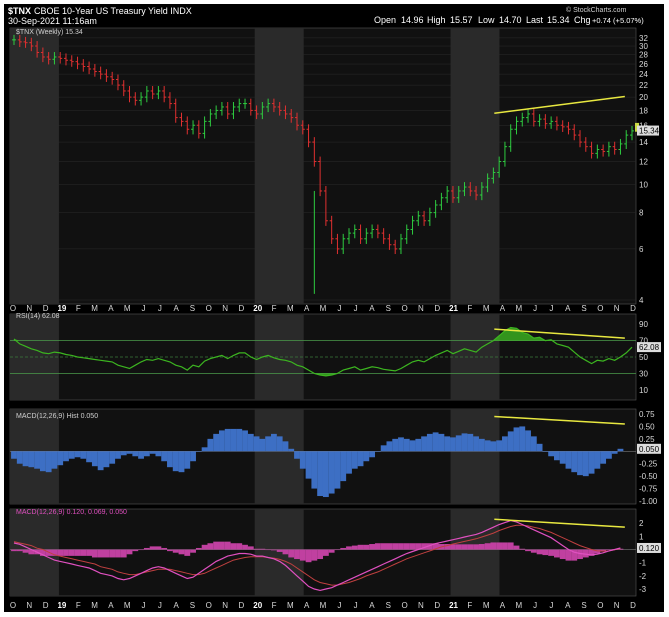 This screenshot has width=669, height=617. I want to click on y-tick-label: 50, so click(643, 357).